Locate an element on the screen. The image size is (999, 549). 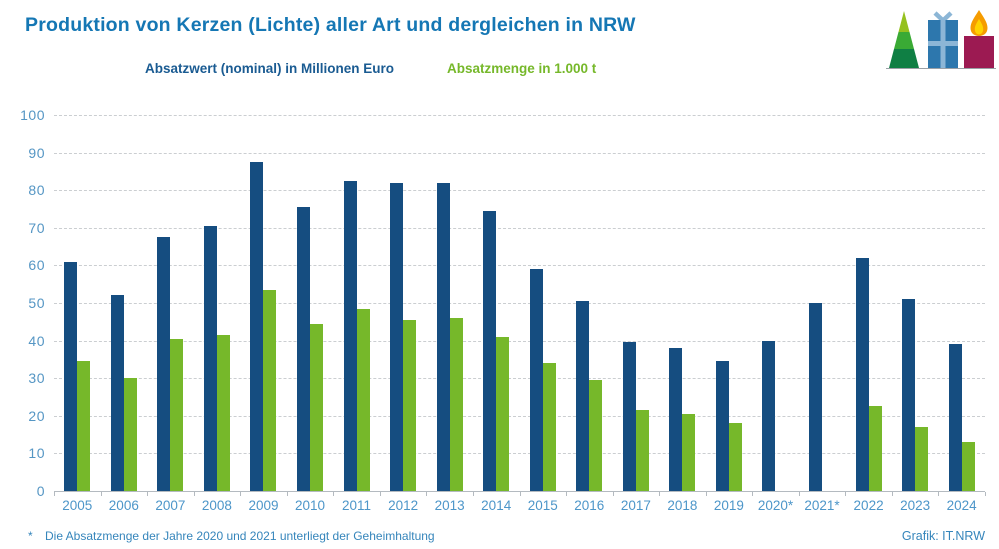
bar-absatzwert-2011 is located at coordinates (350, 335).